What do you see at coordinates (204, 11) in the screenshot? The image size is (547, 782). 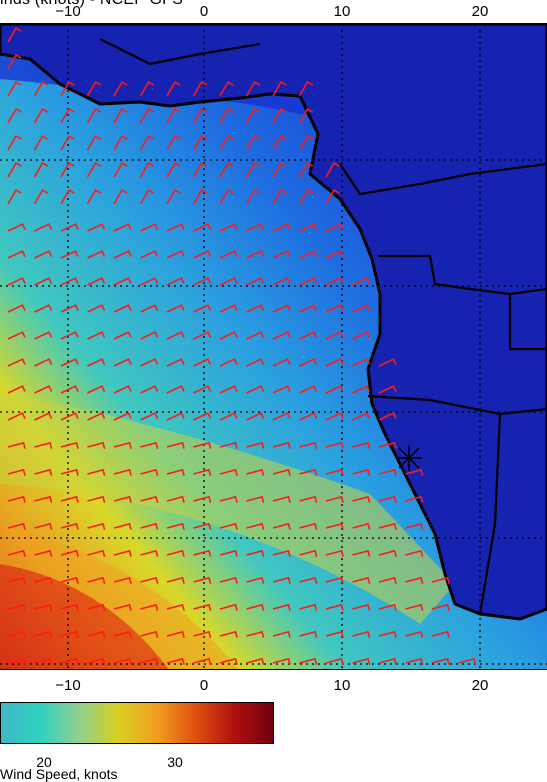 I see `top-tick-lon-0: 0` at bounding box center [204, 11].